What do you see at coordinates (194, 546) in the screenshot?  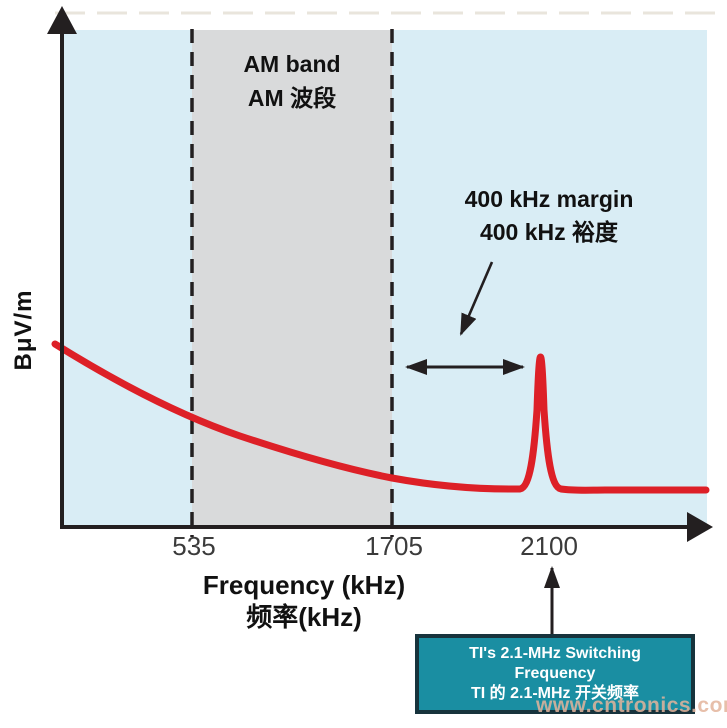 I see `x-tick-535: 535` at bounding box center [194, 546].